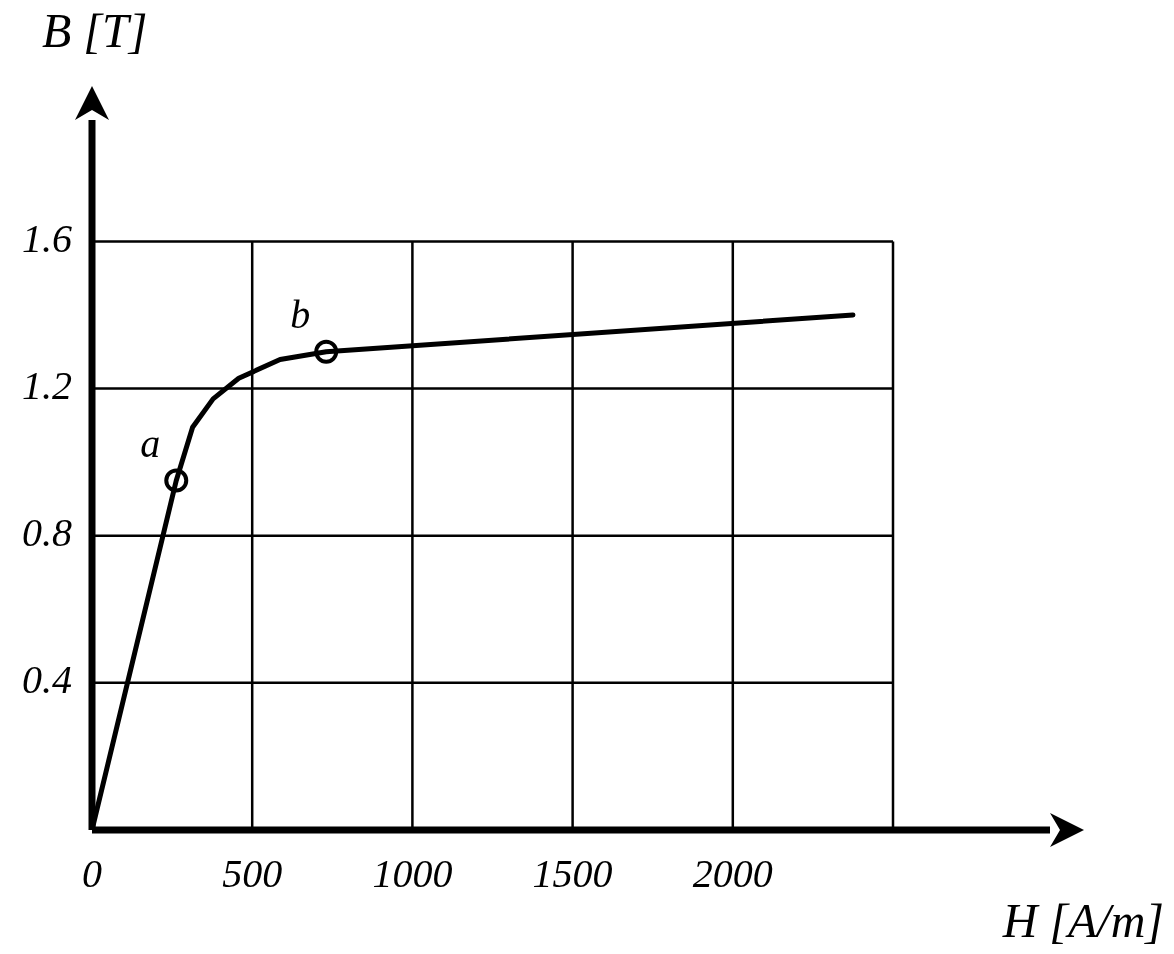  Describe the element at coordinates (92, 873) in the screenshot. I see `x-tick-label: 0` at that location.